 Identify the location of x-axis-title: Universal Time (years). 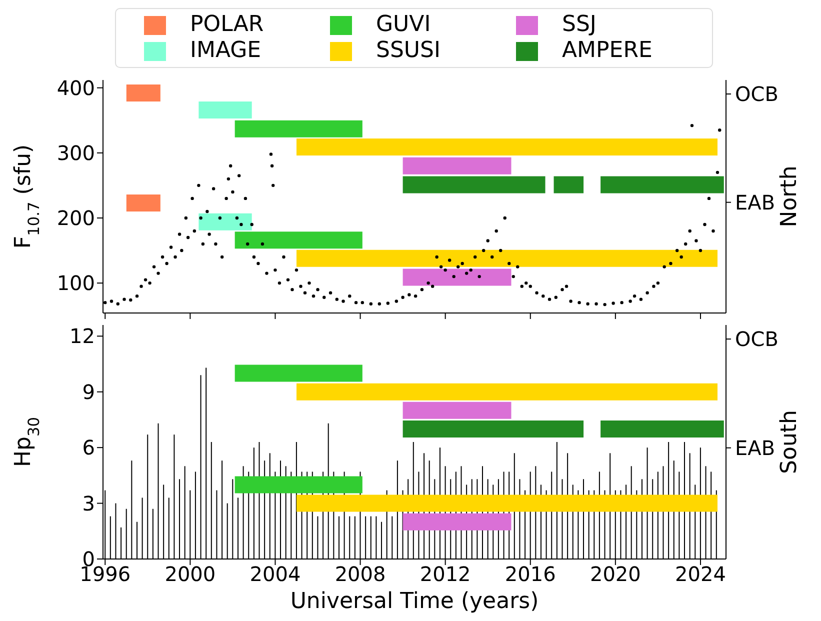
(414, 601).